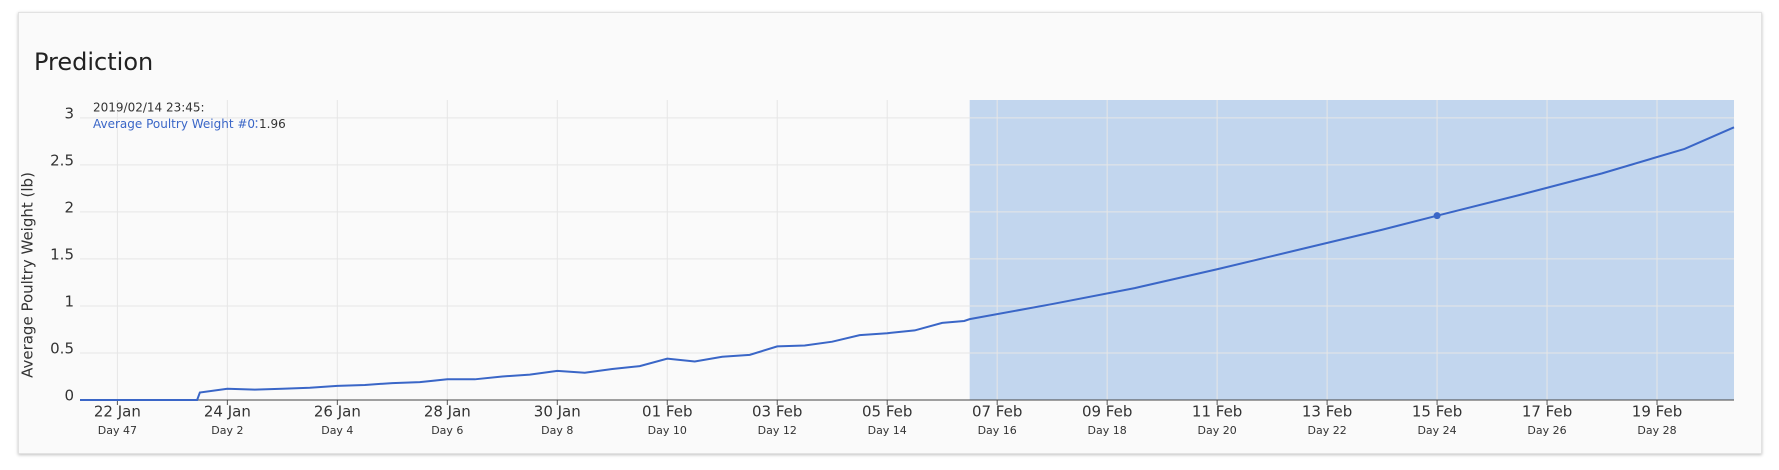 The width and height of the screenshot is (1779, 470). Describe the element at coordinates (1436, 430) in the screenshot. I see `x-tick-sublabel: Day 24` at that location.